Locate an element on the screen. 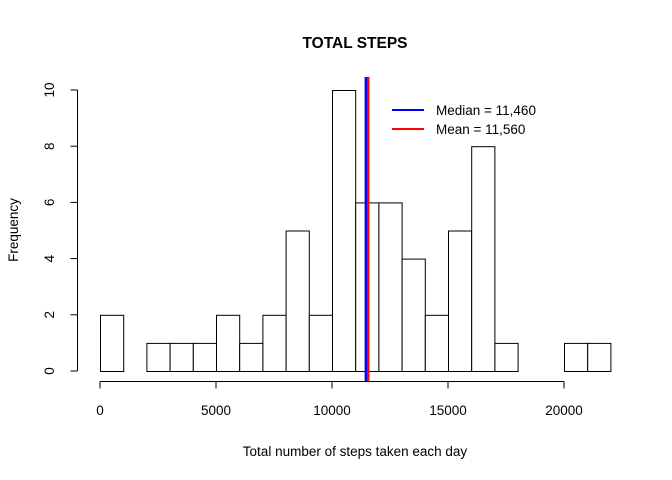 The image size is (672, 480). y-axis: 0 2 4 6 8 10 is located at coordinates (60, 228).